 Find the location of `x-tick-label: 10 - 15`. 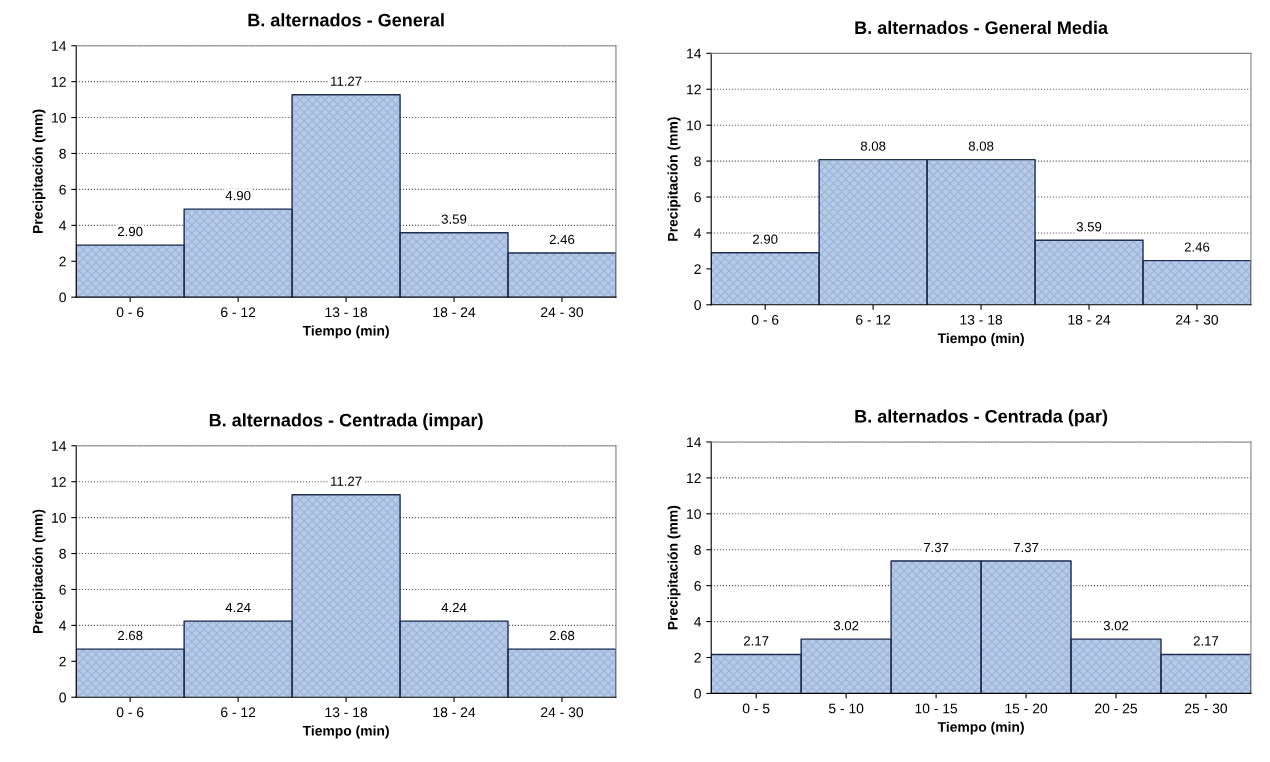

x-tick-label: 10 - 15 is located at coordinates (936, 708).